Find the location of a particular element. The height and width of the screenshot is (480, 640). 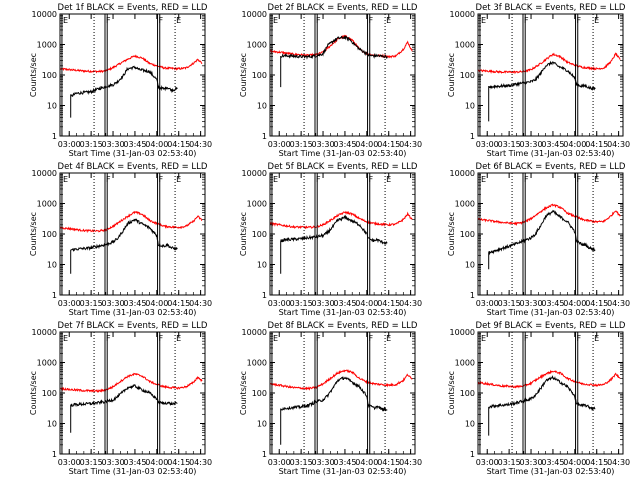

chart-title: Det 6f BLACK = Events, RED = LLD is located at coordinates (551, 167).